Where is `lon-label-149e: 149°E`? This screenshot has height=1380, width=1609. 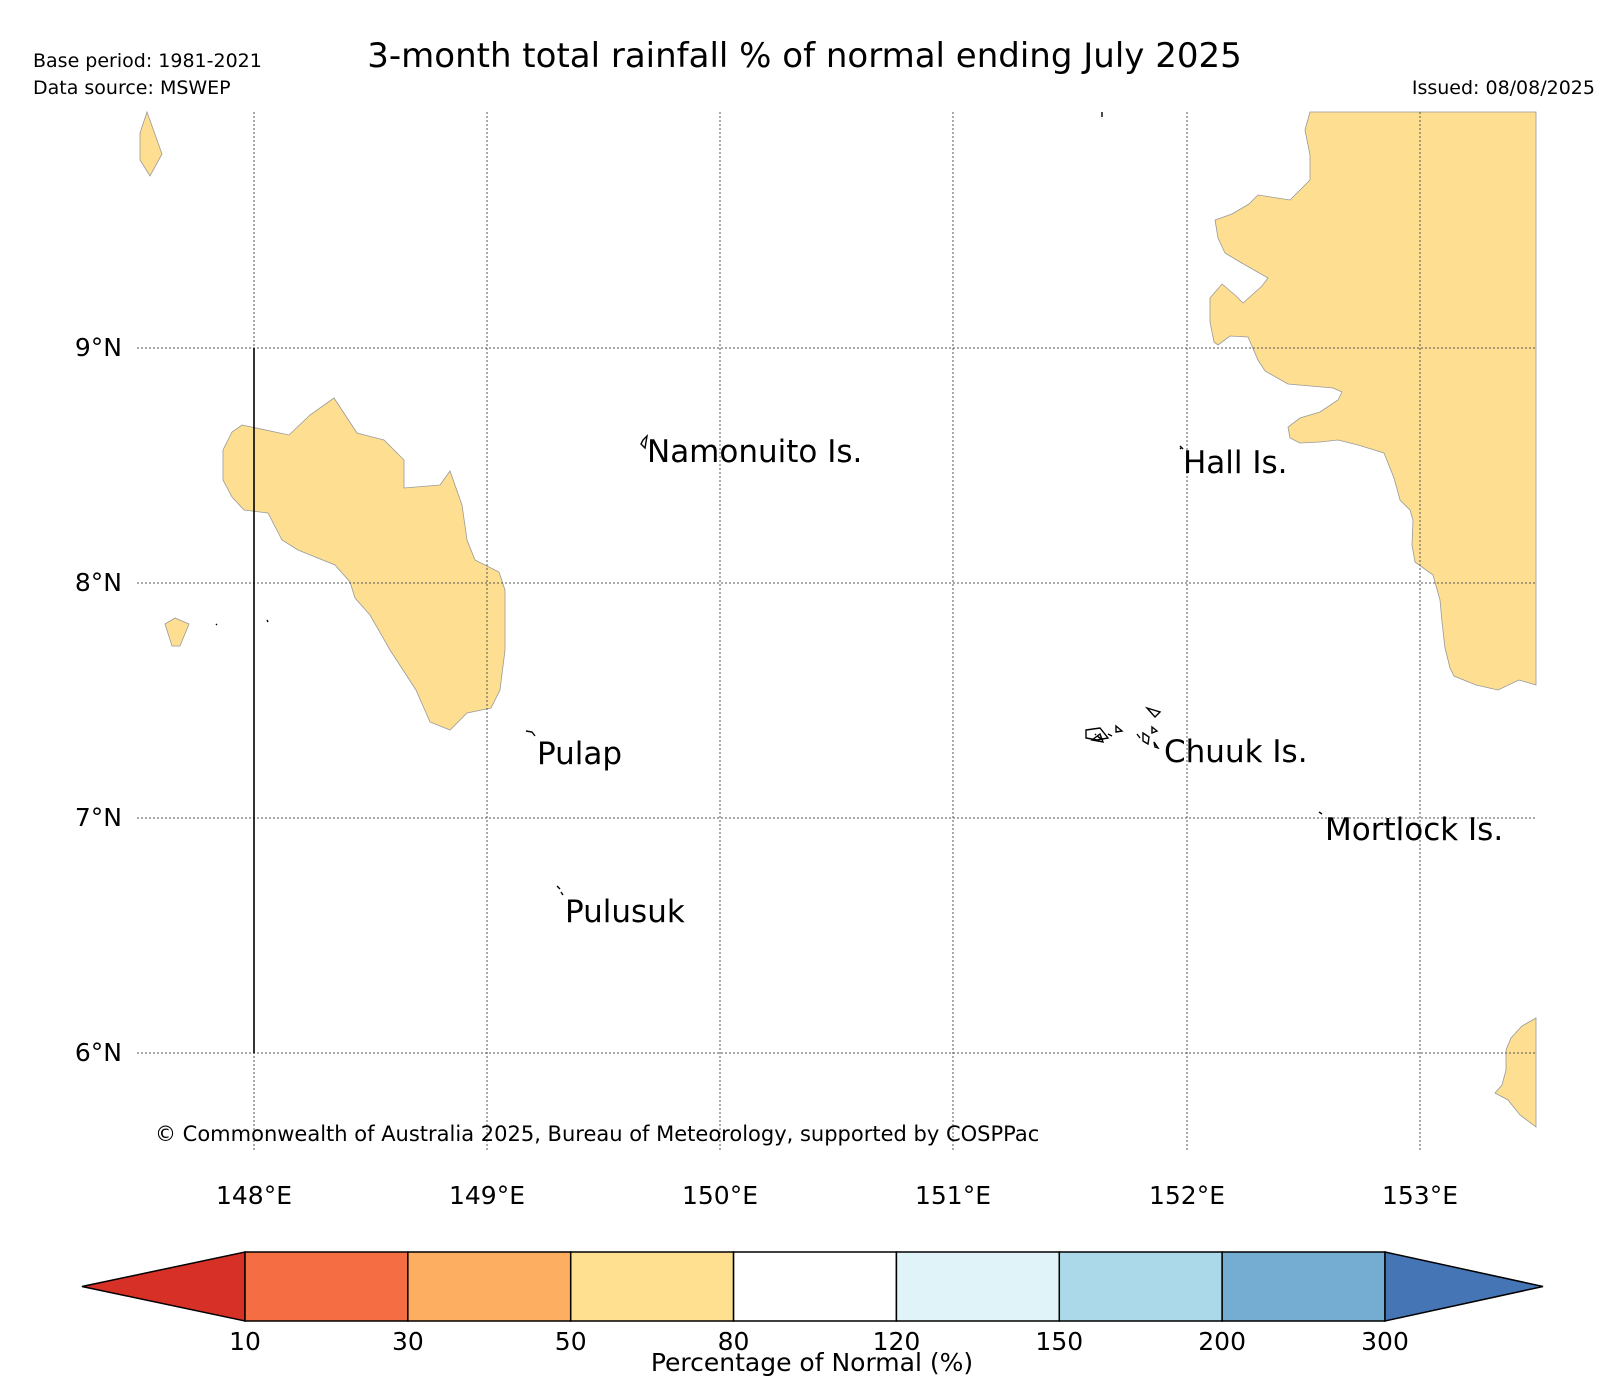
lon-label-149e: 149°E is located at coordinates (487, 1195).